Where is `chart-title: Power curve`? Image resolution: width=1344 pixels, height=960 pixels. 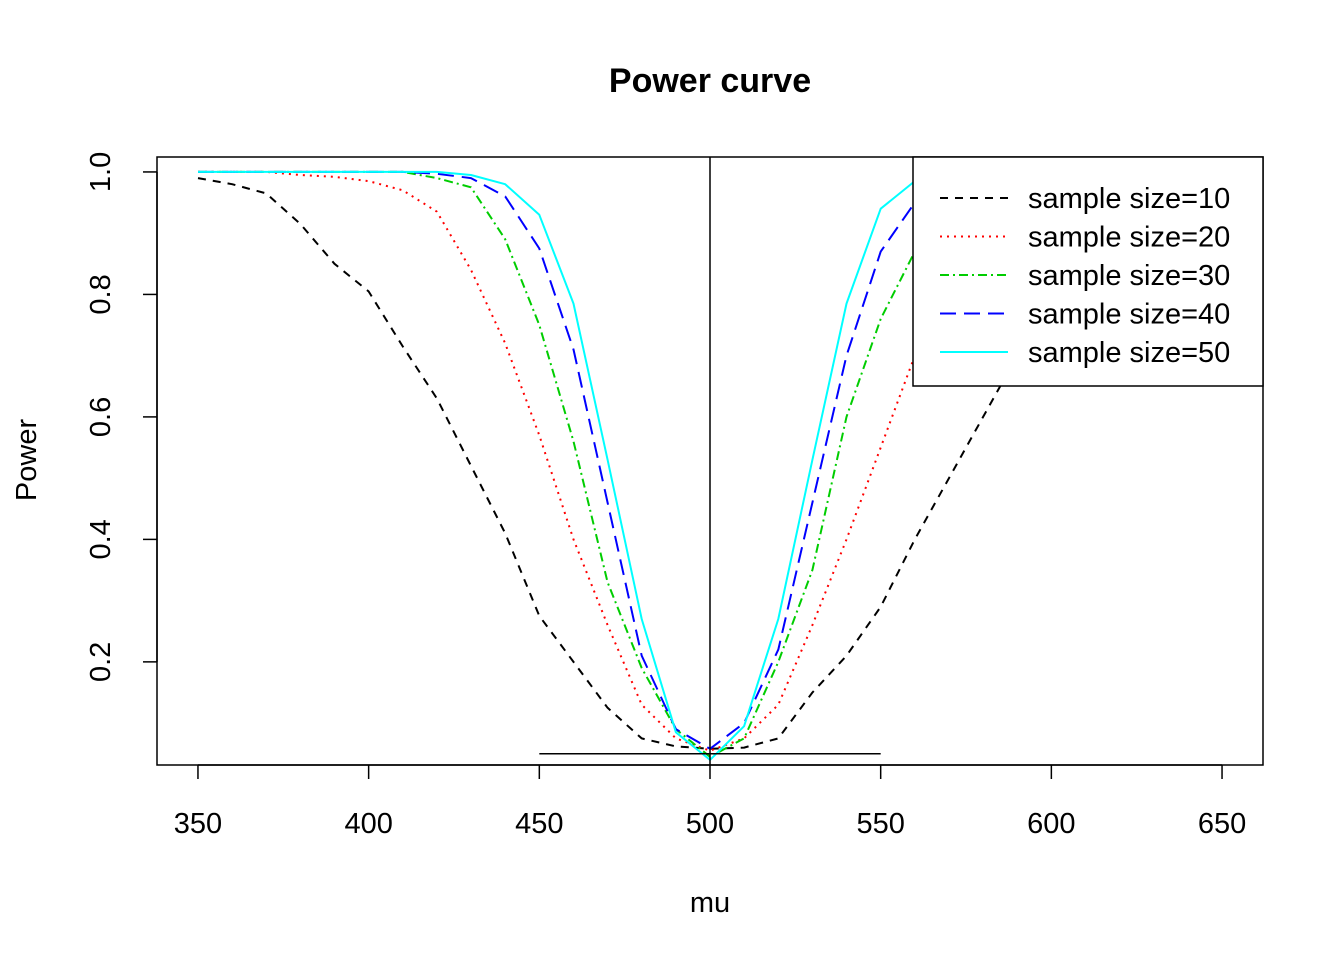
chart-title: Power curve is located at coordinates (710, 81).